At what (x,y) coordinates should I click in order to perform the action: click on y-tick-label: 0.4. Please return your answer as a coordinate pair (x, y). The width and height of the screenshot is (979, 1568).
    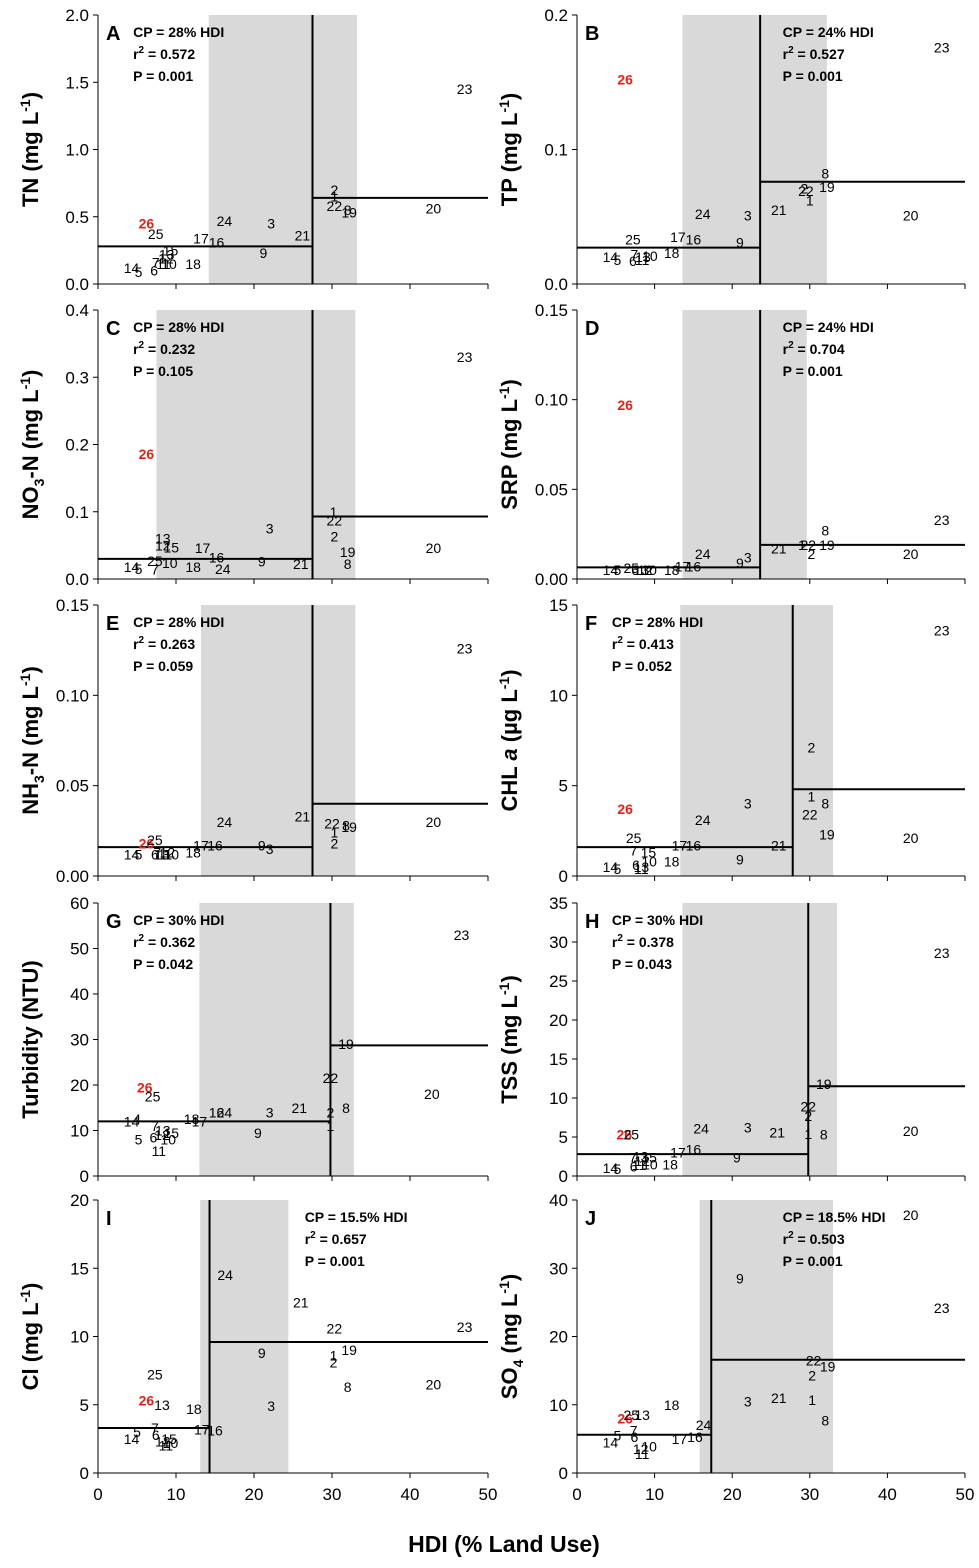
    Looking at the image, I should click on (77, 310).